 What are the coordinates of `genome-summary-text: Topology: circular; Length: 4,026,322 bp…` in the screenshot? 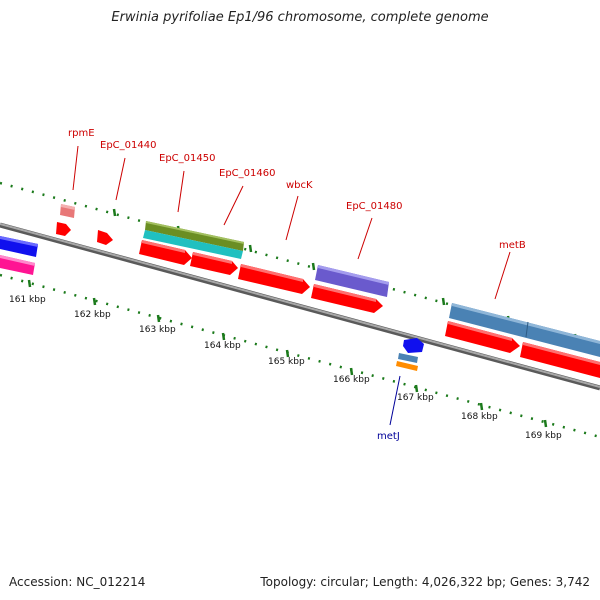 It's located at (425, 582).